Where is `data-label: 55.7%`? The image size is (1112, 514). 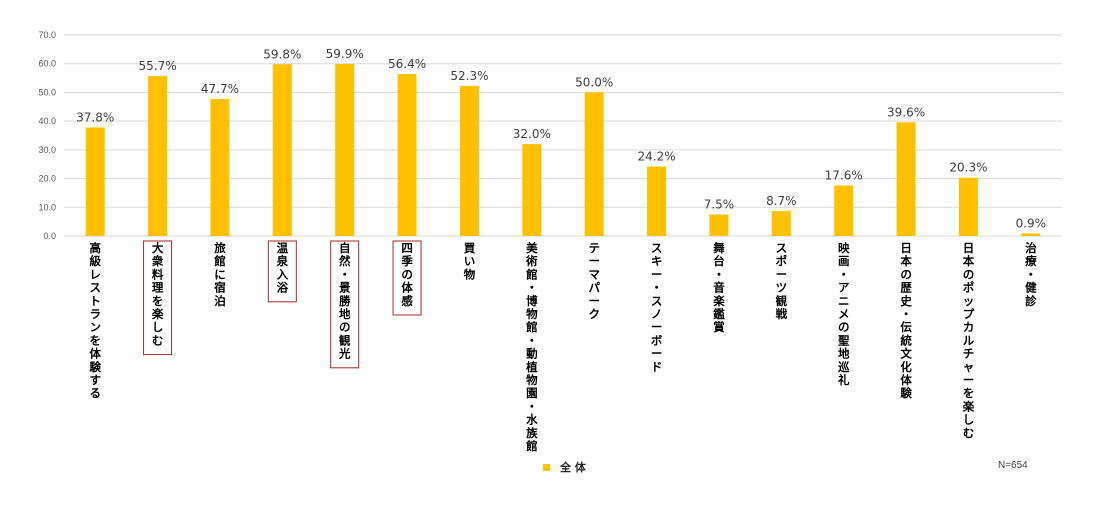
data-label: 55.7% is located at coordinates (158, 66).